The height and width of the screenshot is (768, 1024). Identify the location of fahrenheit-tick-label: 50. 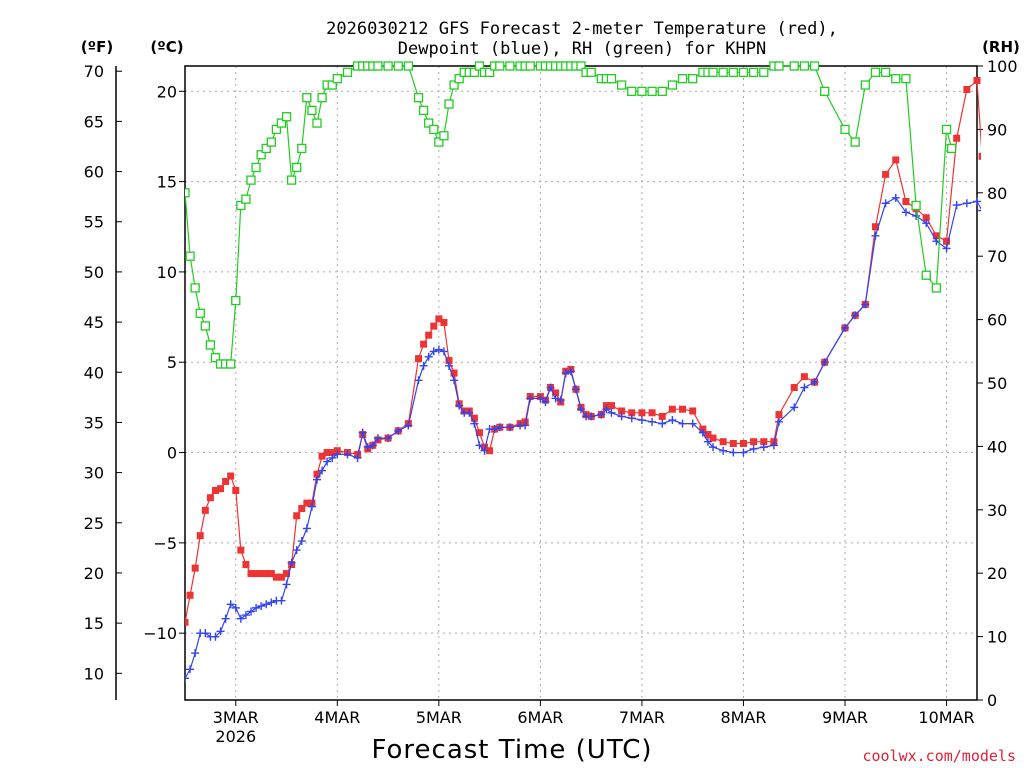
(94, 272).